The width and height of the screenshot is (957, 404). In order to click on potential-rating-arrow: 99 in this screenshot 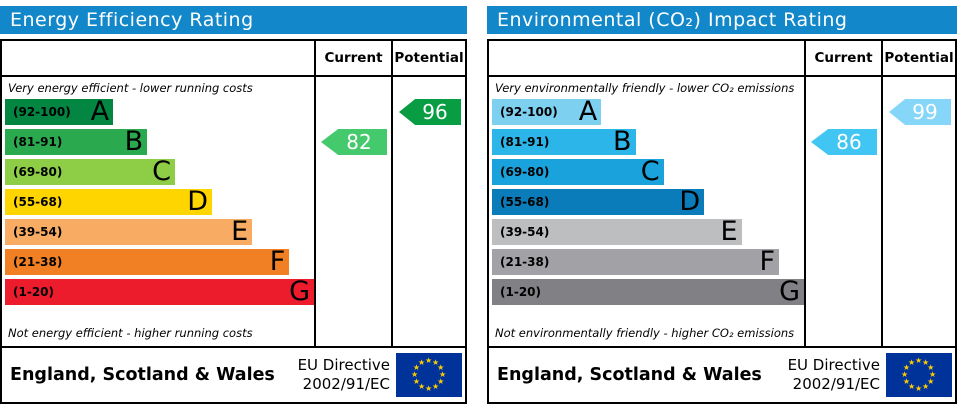, I will do `click(920, 112)`.